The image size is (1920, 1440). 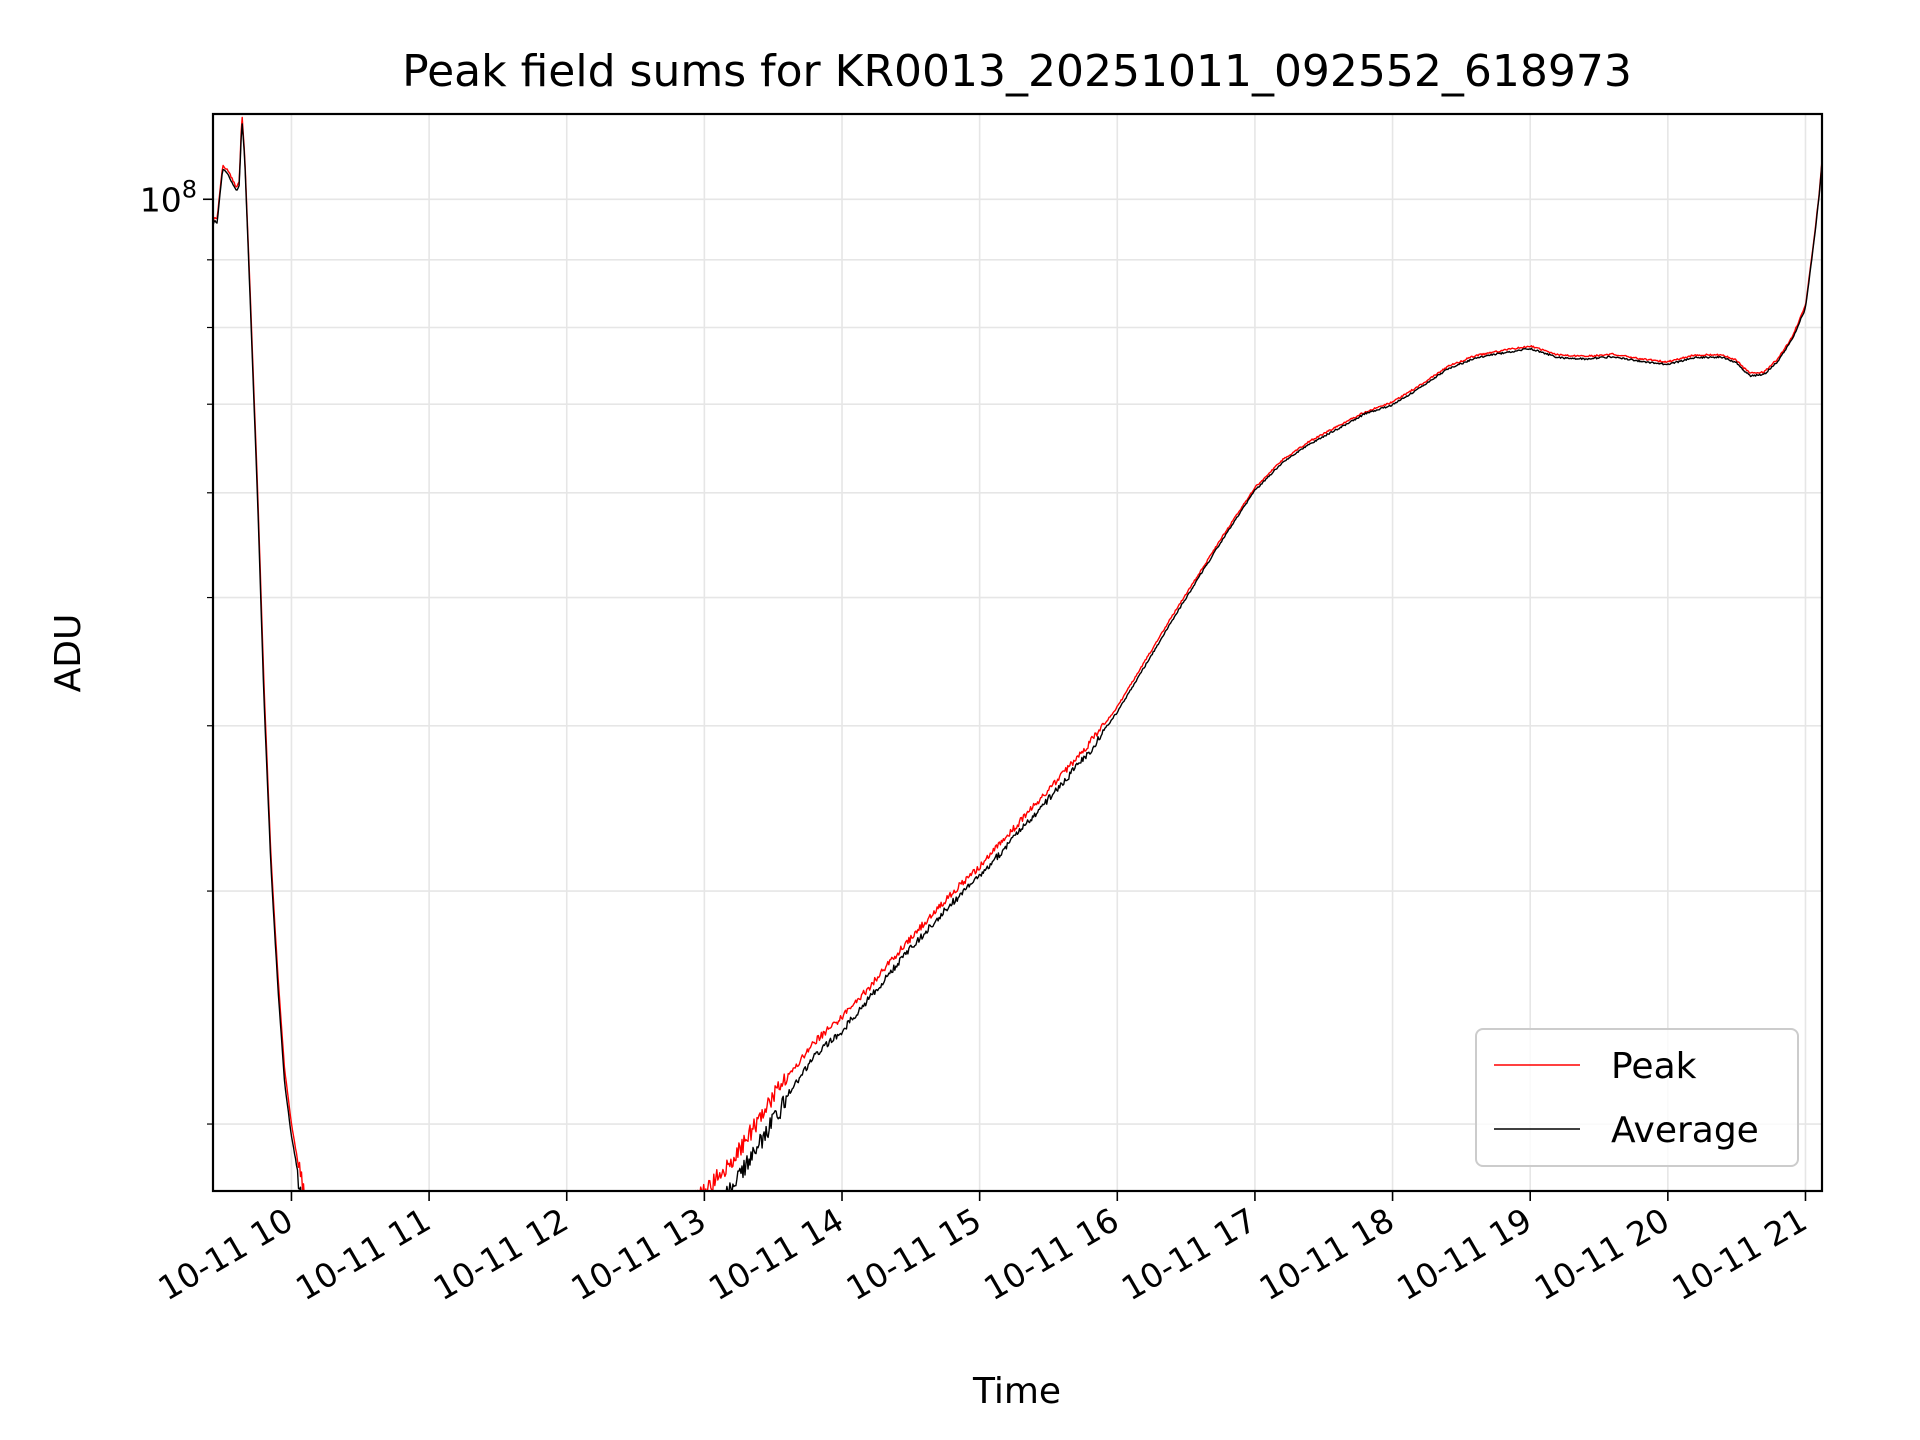 I want to click on legend-peak-label: Peak, so click(x=1654, y=1066).